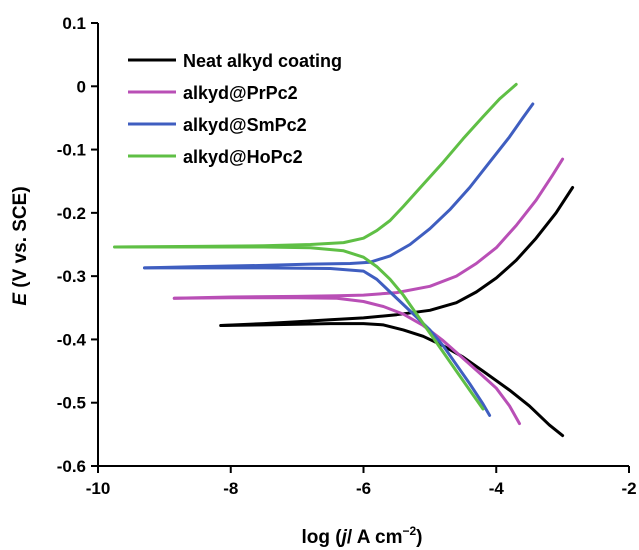 This screenshot has width=639, height=550. What do you see at coordinates (74, 23) in the screenshot?
I see `y-tick-label-0: 0.1` at bounding box center [74, 23].